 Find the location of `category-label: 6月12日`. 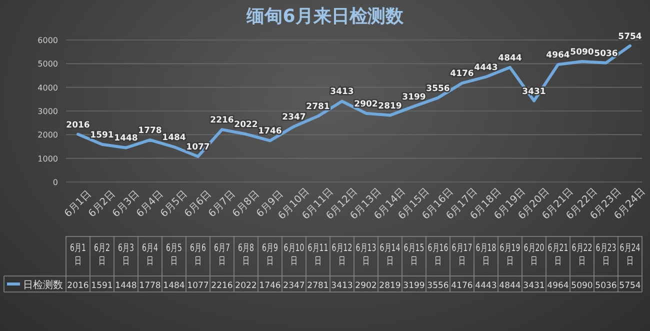

category-label: 6月12日 is located at coordinates (342, 255).